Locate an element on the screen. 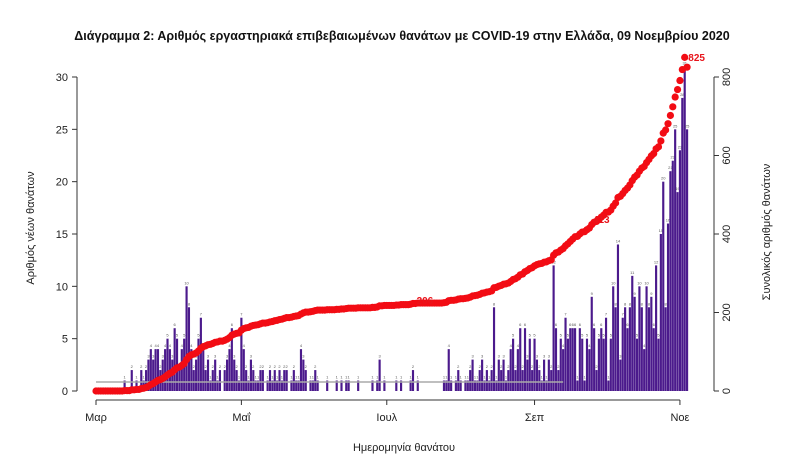  bar-value-label: 22 is located at coordinates (673, 157).